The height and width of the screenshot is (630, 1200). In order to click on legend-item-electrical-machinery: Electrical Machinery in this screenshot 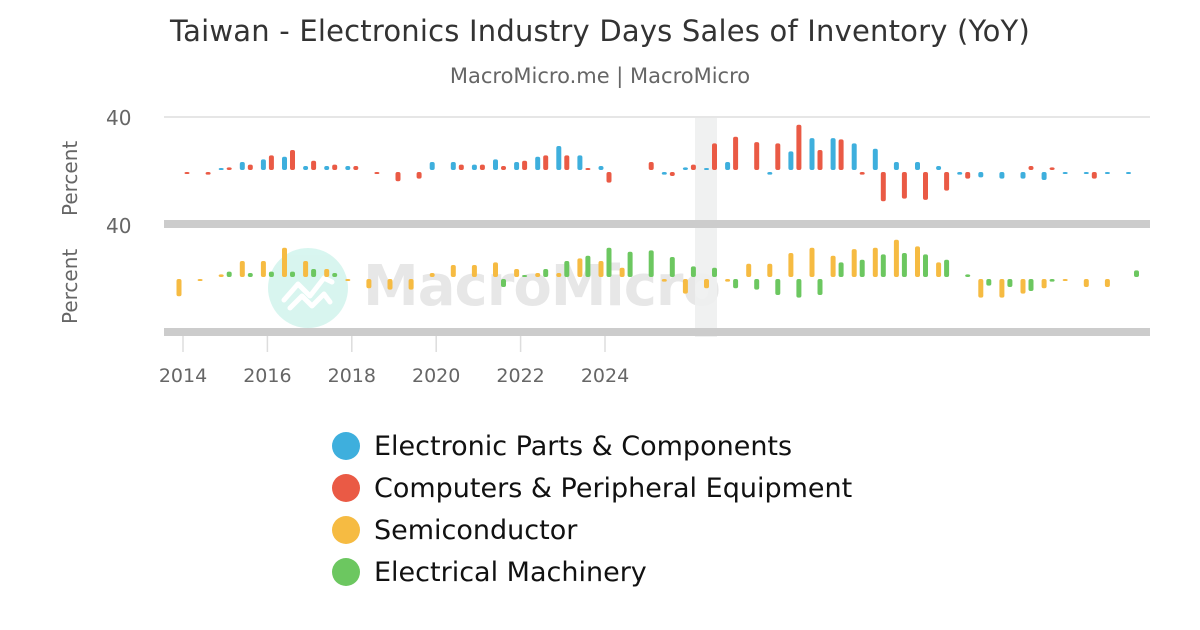, I will do `click(592, 572)`.